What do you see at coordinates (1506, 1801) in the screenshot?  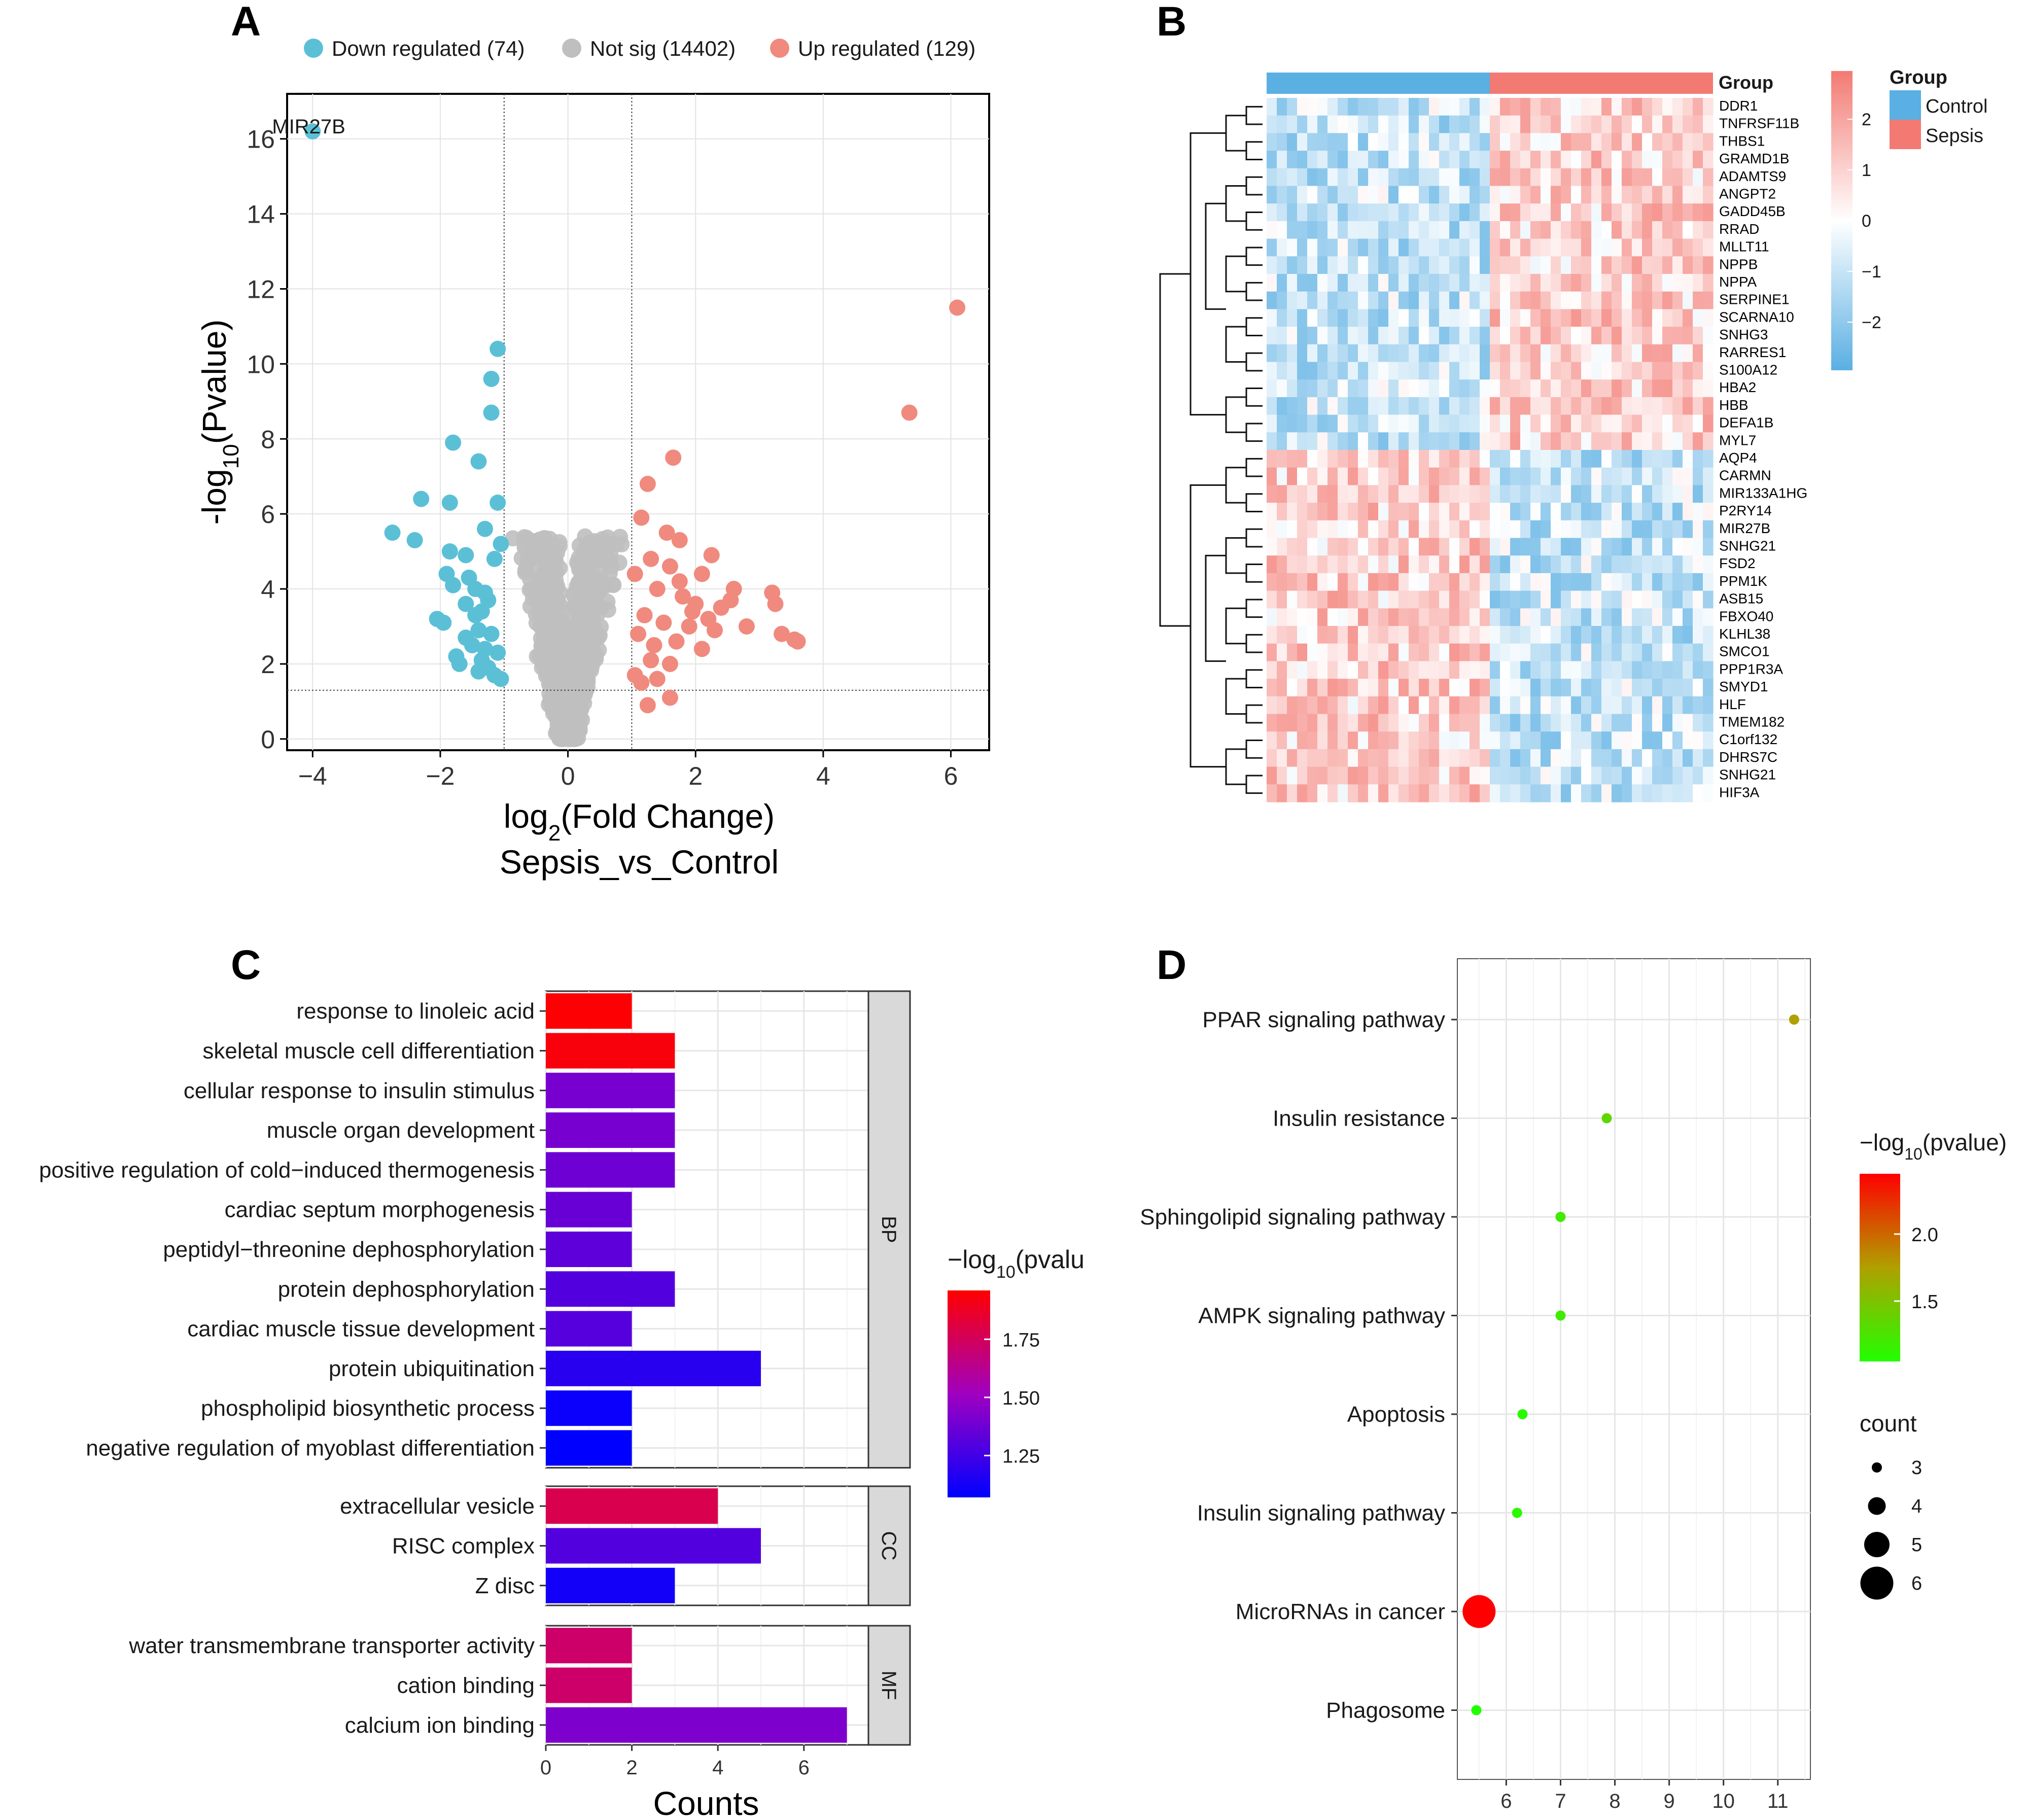 I see `kegg-x-tick-label: 6` at bounding box center [1506, 1801].